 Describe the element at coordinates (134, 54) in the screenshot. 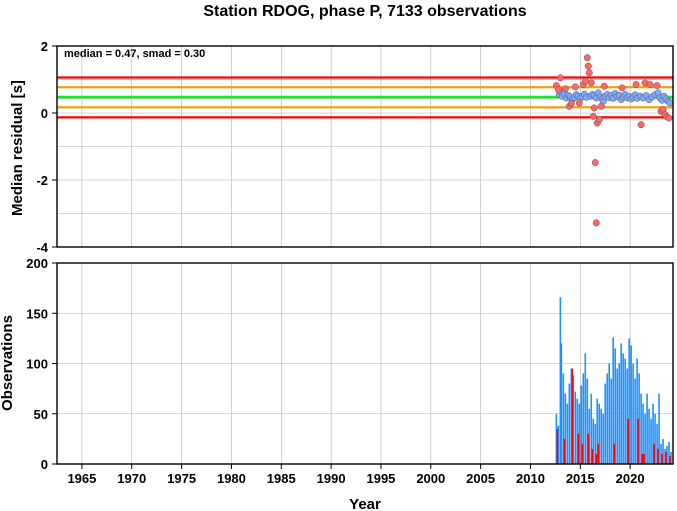

I see `stats-annotation: median = 0.47, smad = 0.30` at that location.